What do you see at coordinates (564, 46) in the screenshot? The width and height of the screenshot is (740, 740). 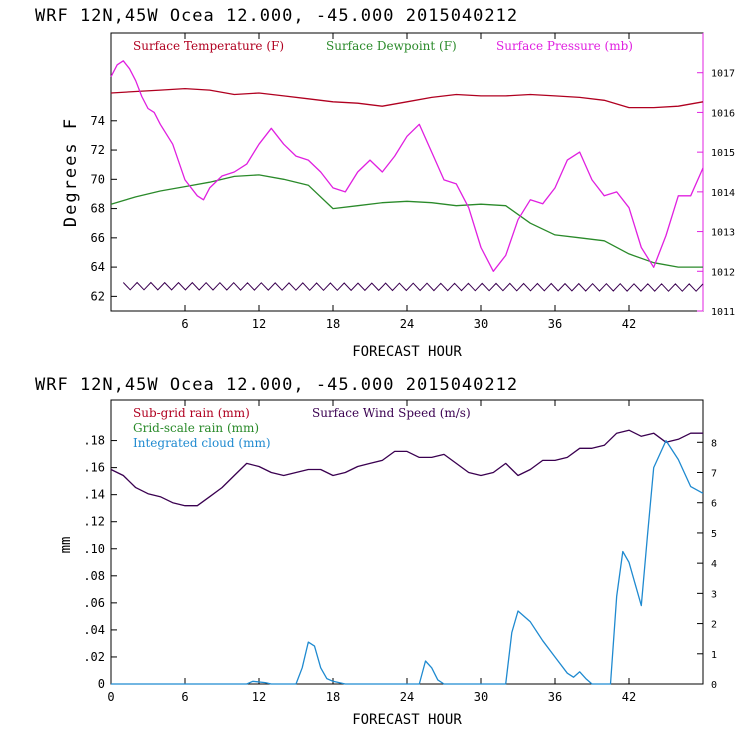 I see `chart1-legend-pressure: Surface Pressure (mb)` at bounding box center [564, 46].